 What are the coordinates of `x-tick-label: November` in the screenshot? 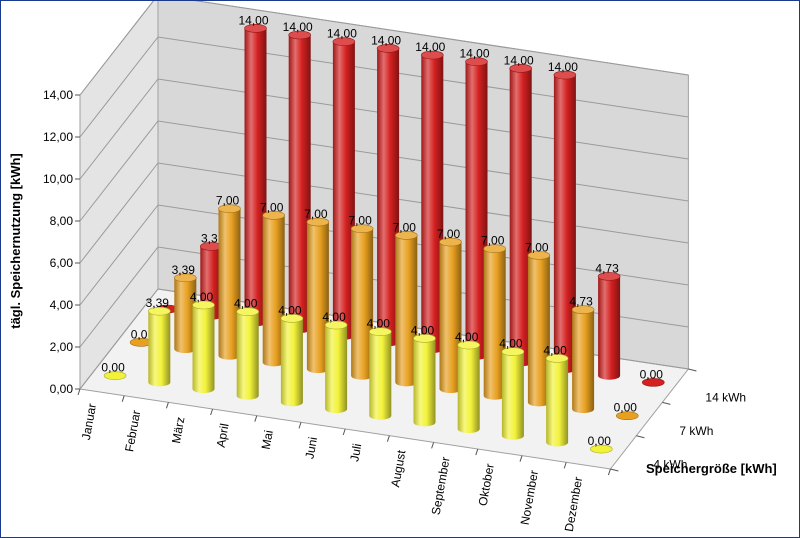 It's located at (529, 497).